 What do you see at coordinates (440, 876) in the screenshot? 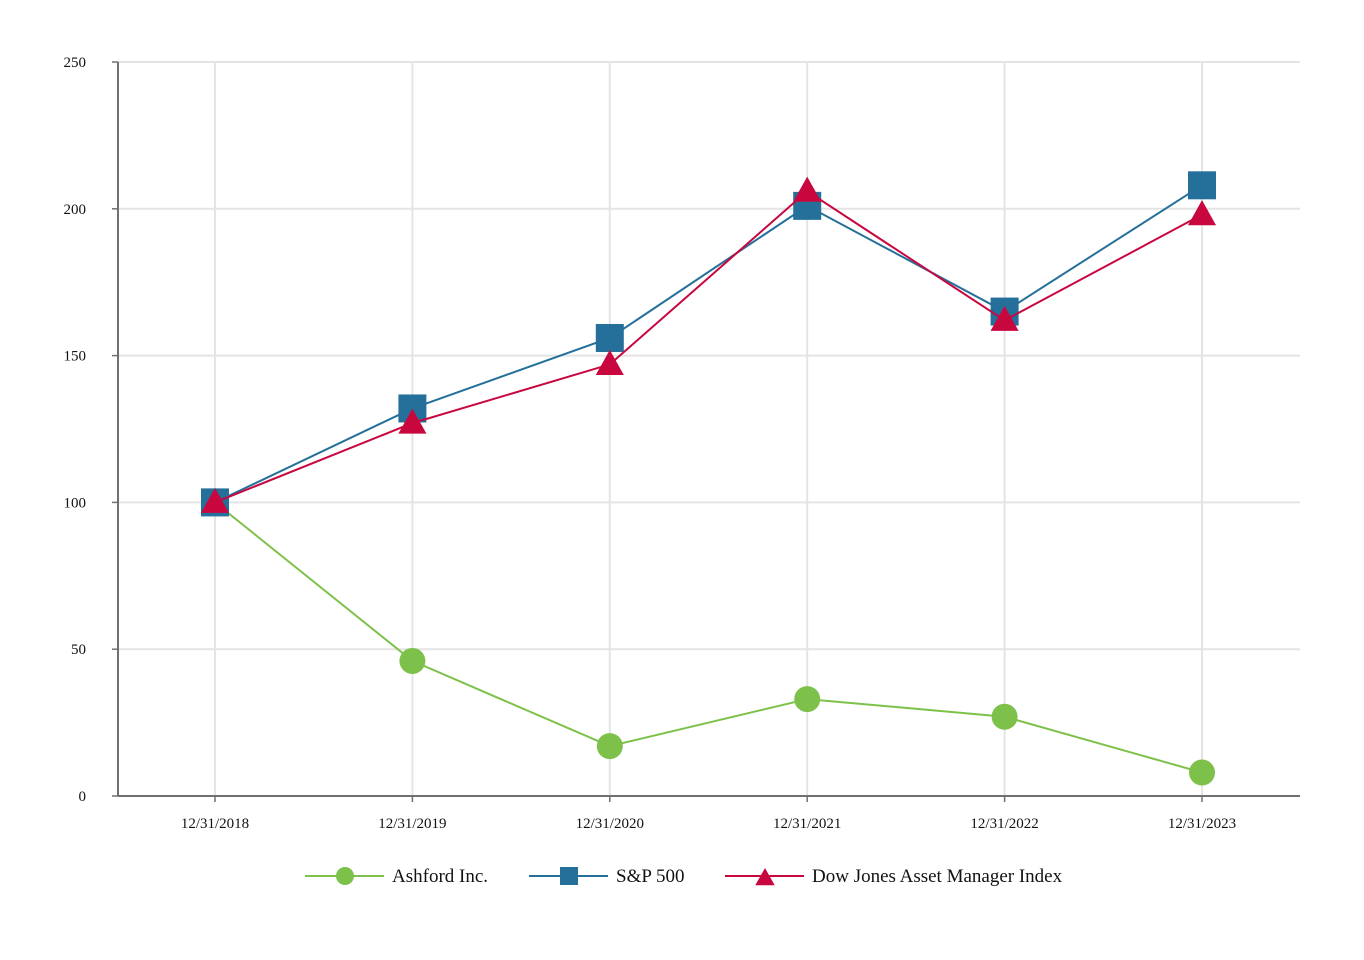
I see `legend-label: Ashford Inc.` at bounding box center [440, 876].